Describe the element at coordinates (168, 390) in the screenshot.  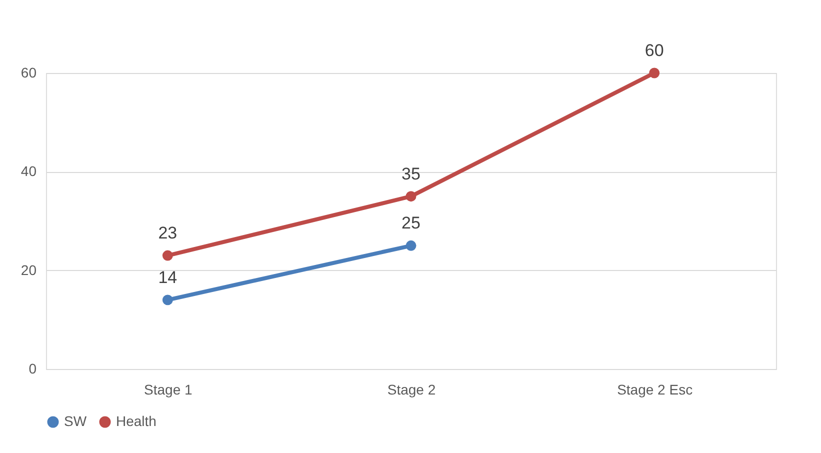
I see `x-tick-label: Stage 1` at that location.